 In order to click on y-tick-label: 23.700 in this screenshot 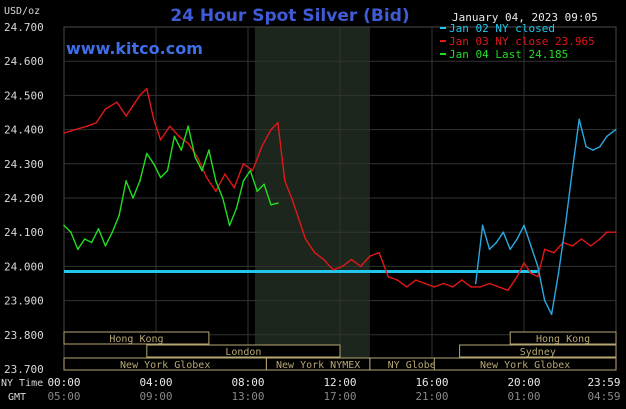, I will do `click(24, 369)`.